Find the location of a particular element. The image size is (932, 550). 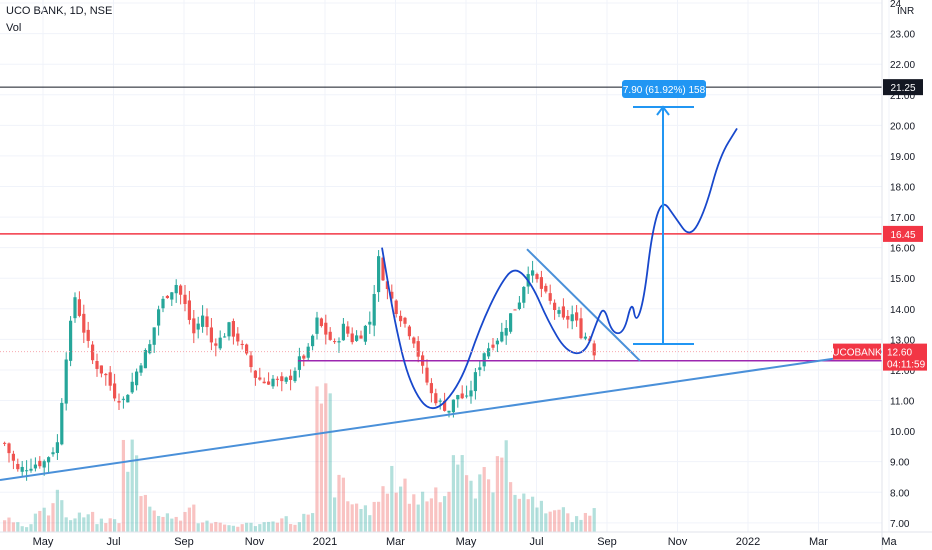

price-tick-label: 16.00 is located at coordinates (902, 249).